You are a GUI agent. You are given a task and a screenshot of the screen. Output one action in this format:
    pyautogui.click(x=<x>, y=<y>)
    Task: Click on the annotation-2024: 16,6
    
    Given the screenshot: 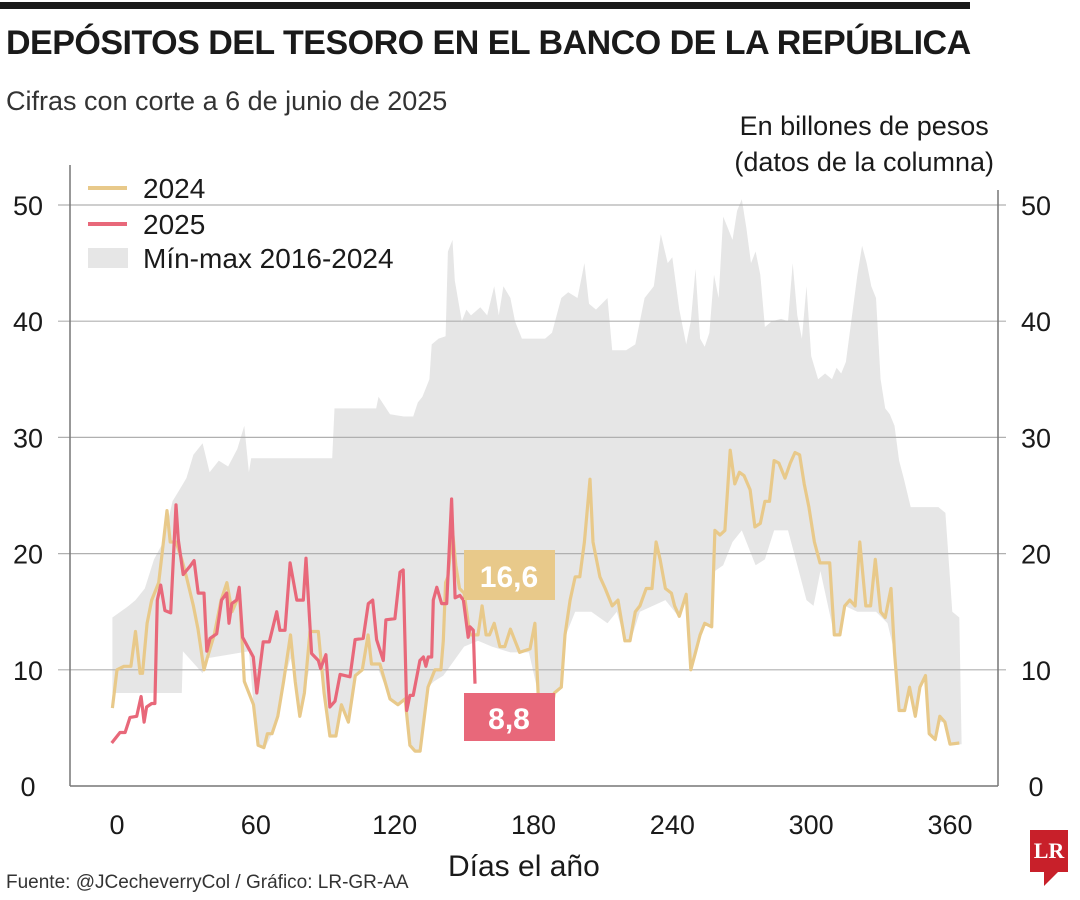 What is the action you would take?
    pyautogui.click(x=509, y=575)
    